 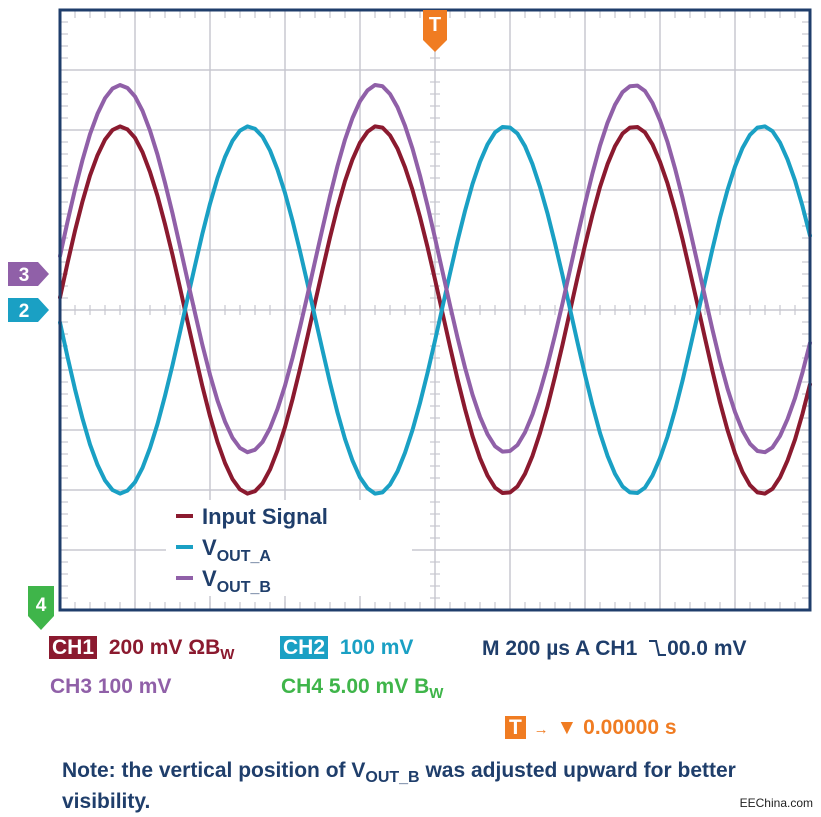 I want to click on ch4-ground-marker: 4, so click(x=41, y=608).